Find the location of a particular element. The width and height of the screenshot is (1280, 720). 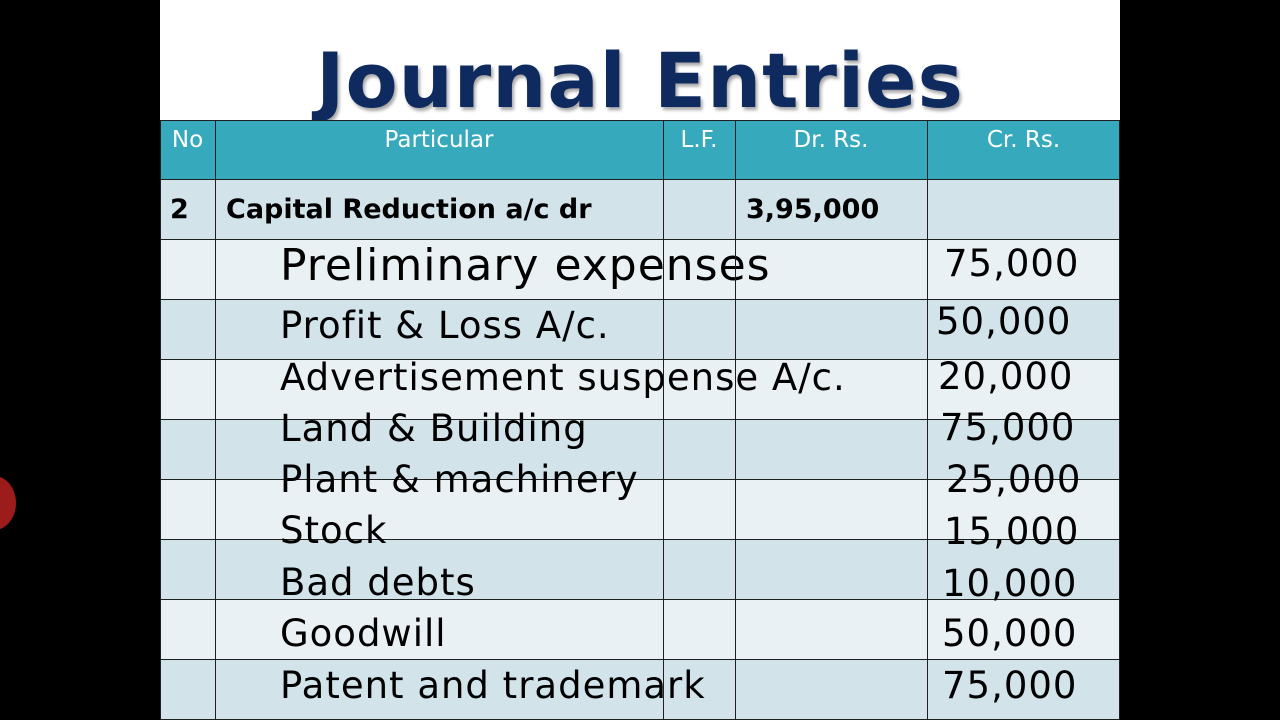

header-particular: Particular is located at coordinates (439, 140).